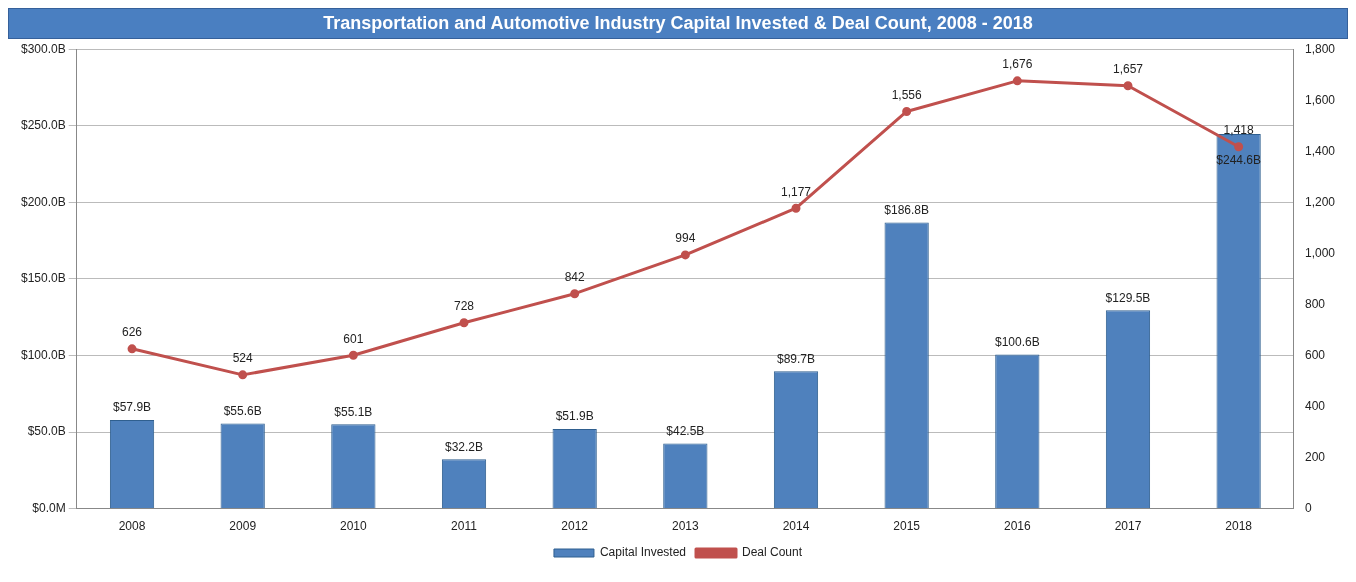 This screenshot has height=582, width=1356. Describe the element at coordinates (796, 358) in the screenshot. I see `data-label: $89.7B` at that location.